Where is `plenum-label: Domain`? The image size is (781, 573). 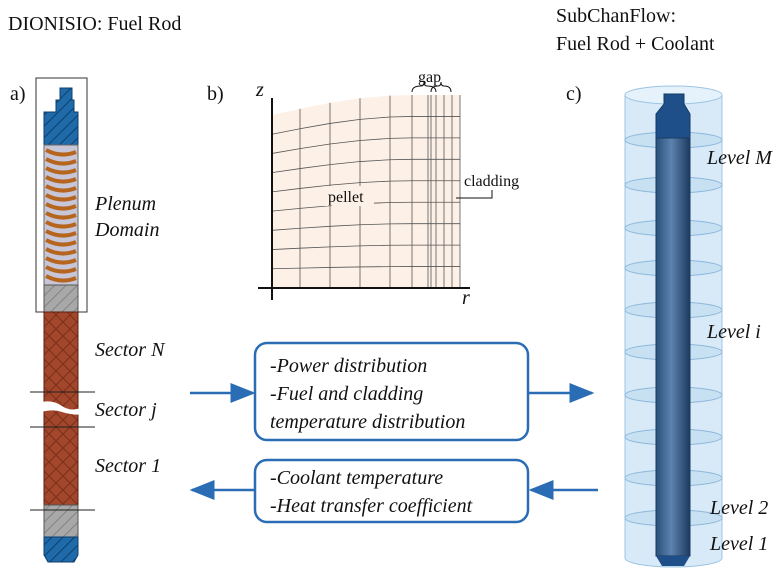 plenum-label: Domain is located at coordinates (126, 230).